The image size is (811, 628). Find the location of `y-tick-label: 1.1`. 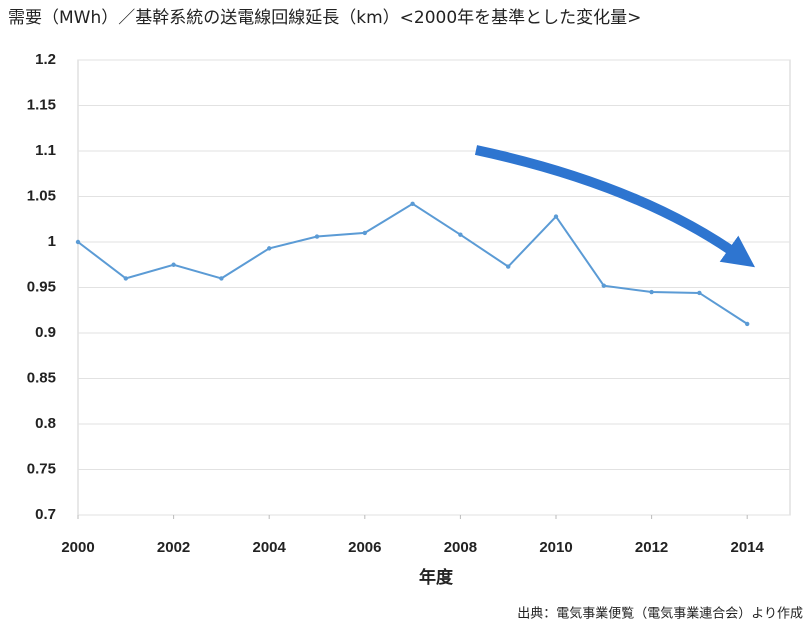

y-tick-label: 1.1 is located at coordinates (45, 150).